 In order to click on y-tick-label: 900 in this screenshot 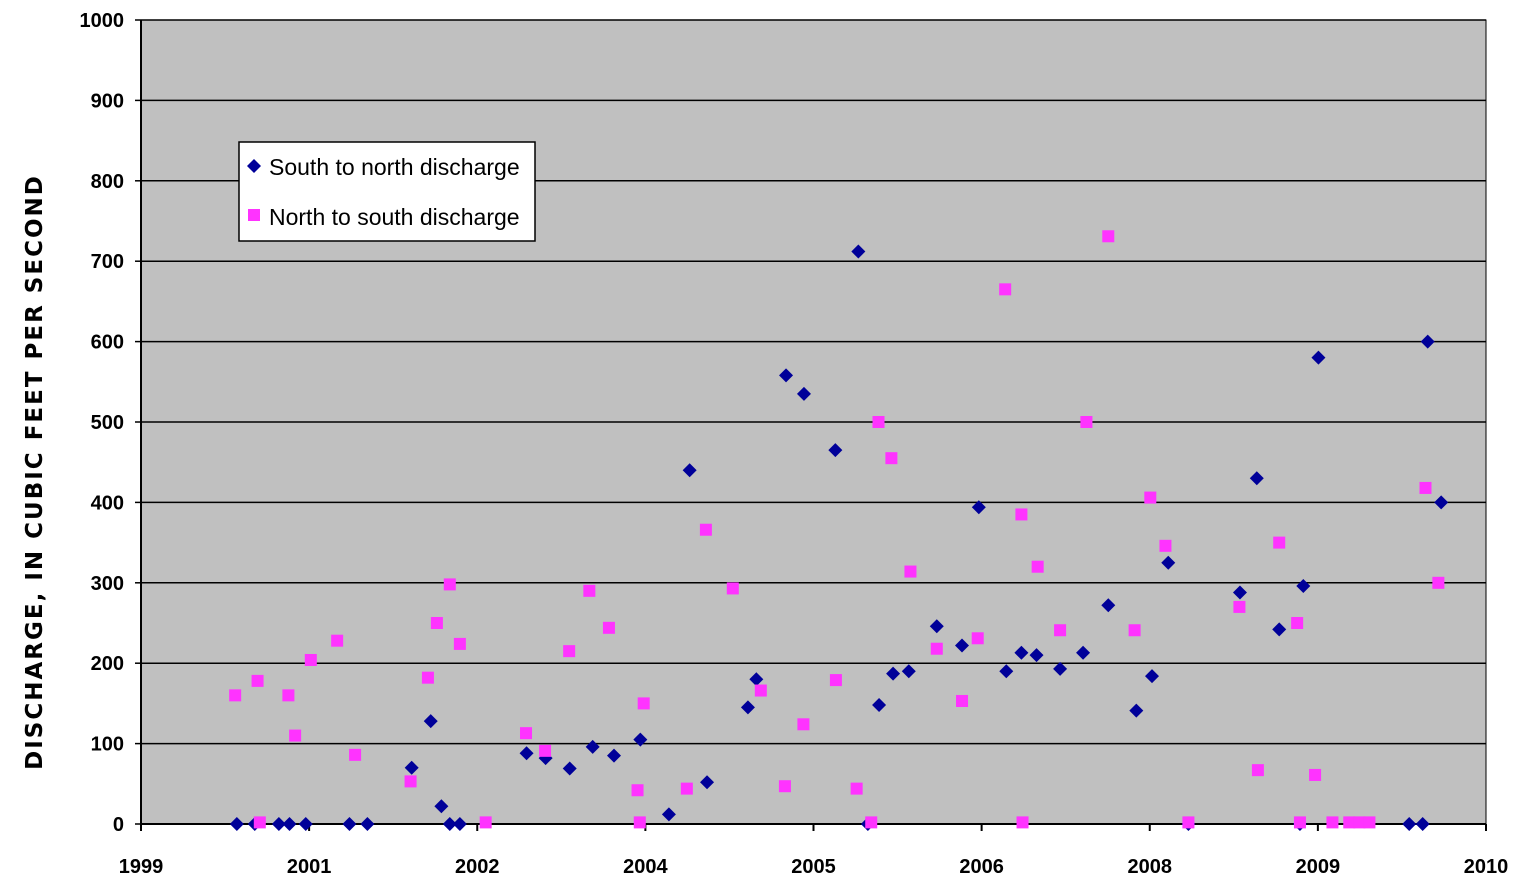, I will do `click(107, 101)`.